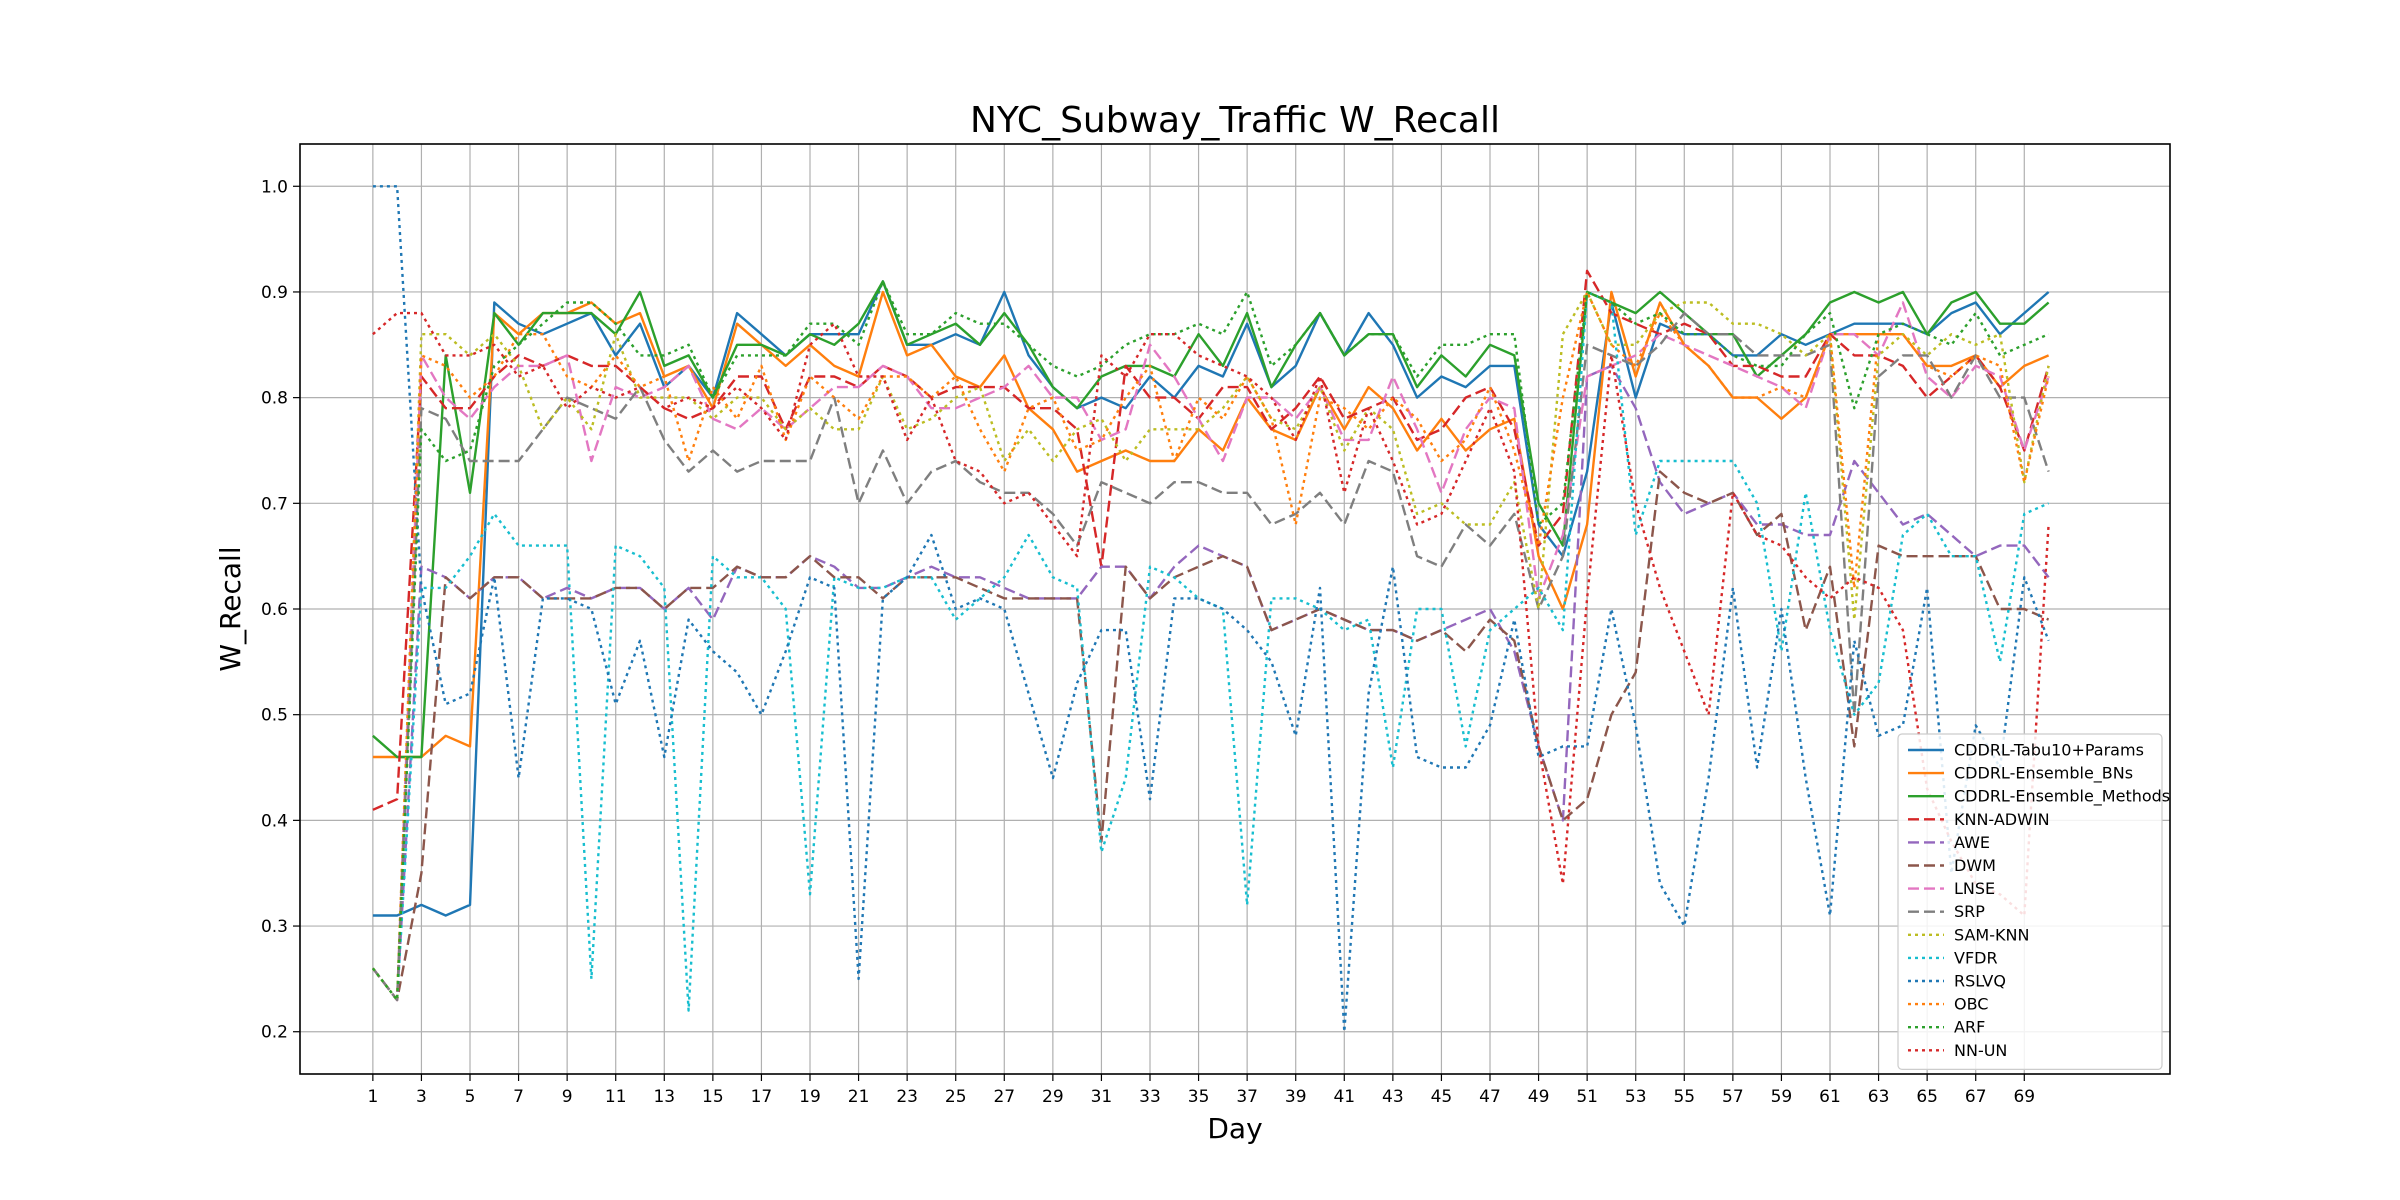  I want to click on x-tick-label: 47, so click(1490, 1097).